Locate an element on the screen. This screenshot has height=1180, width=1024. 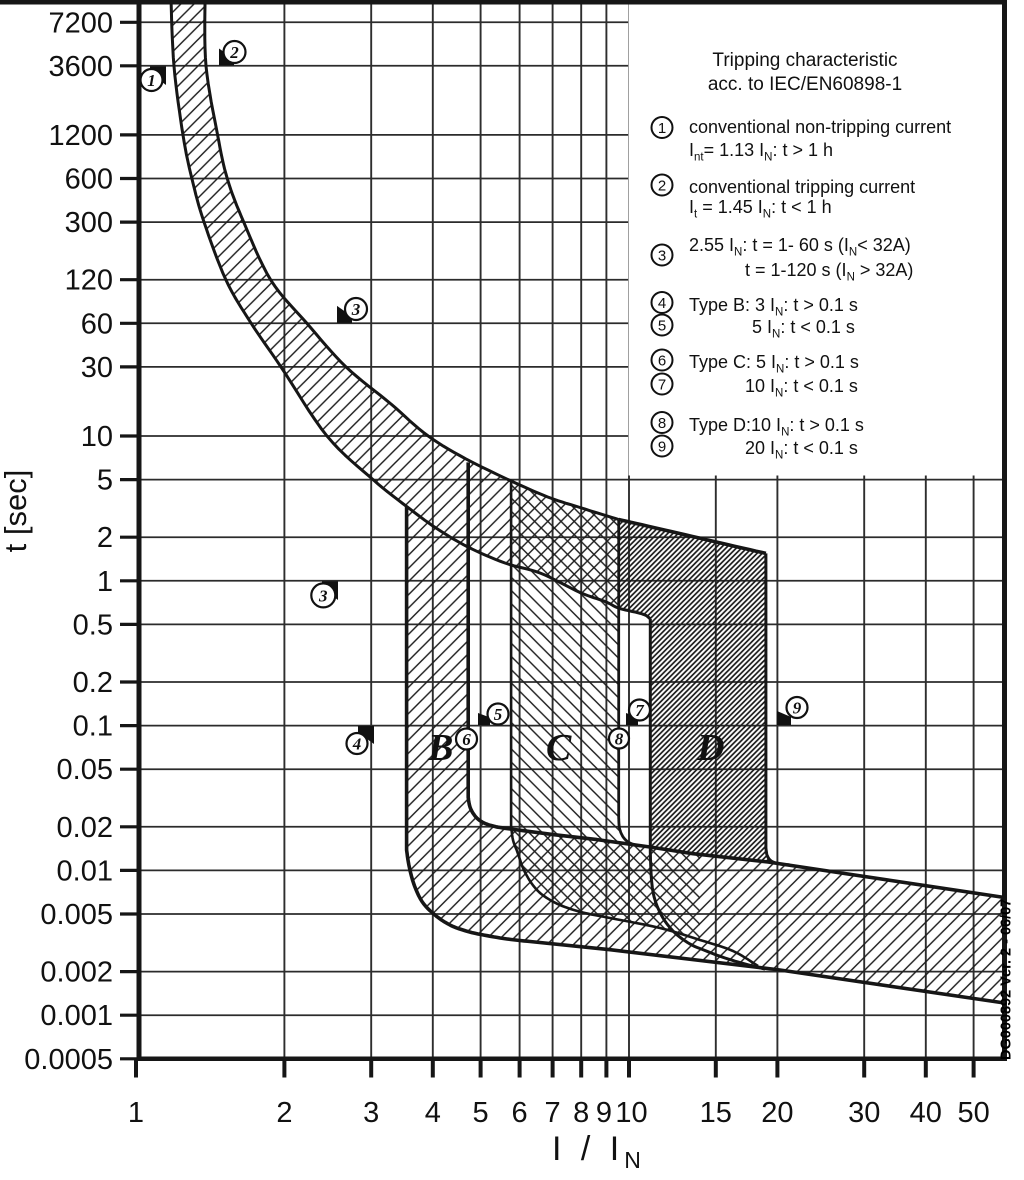
svg-text: 0.5 is located at coordinates (93, 625).